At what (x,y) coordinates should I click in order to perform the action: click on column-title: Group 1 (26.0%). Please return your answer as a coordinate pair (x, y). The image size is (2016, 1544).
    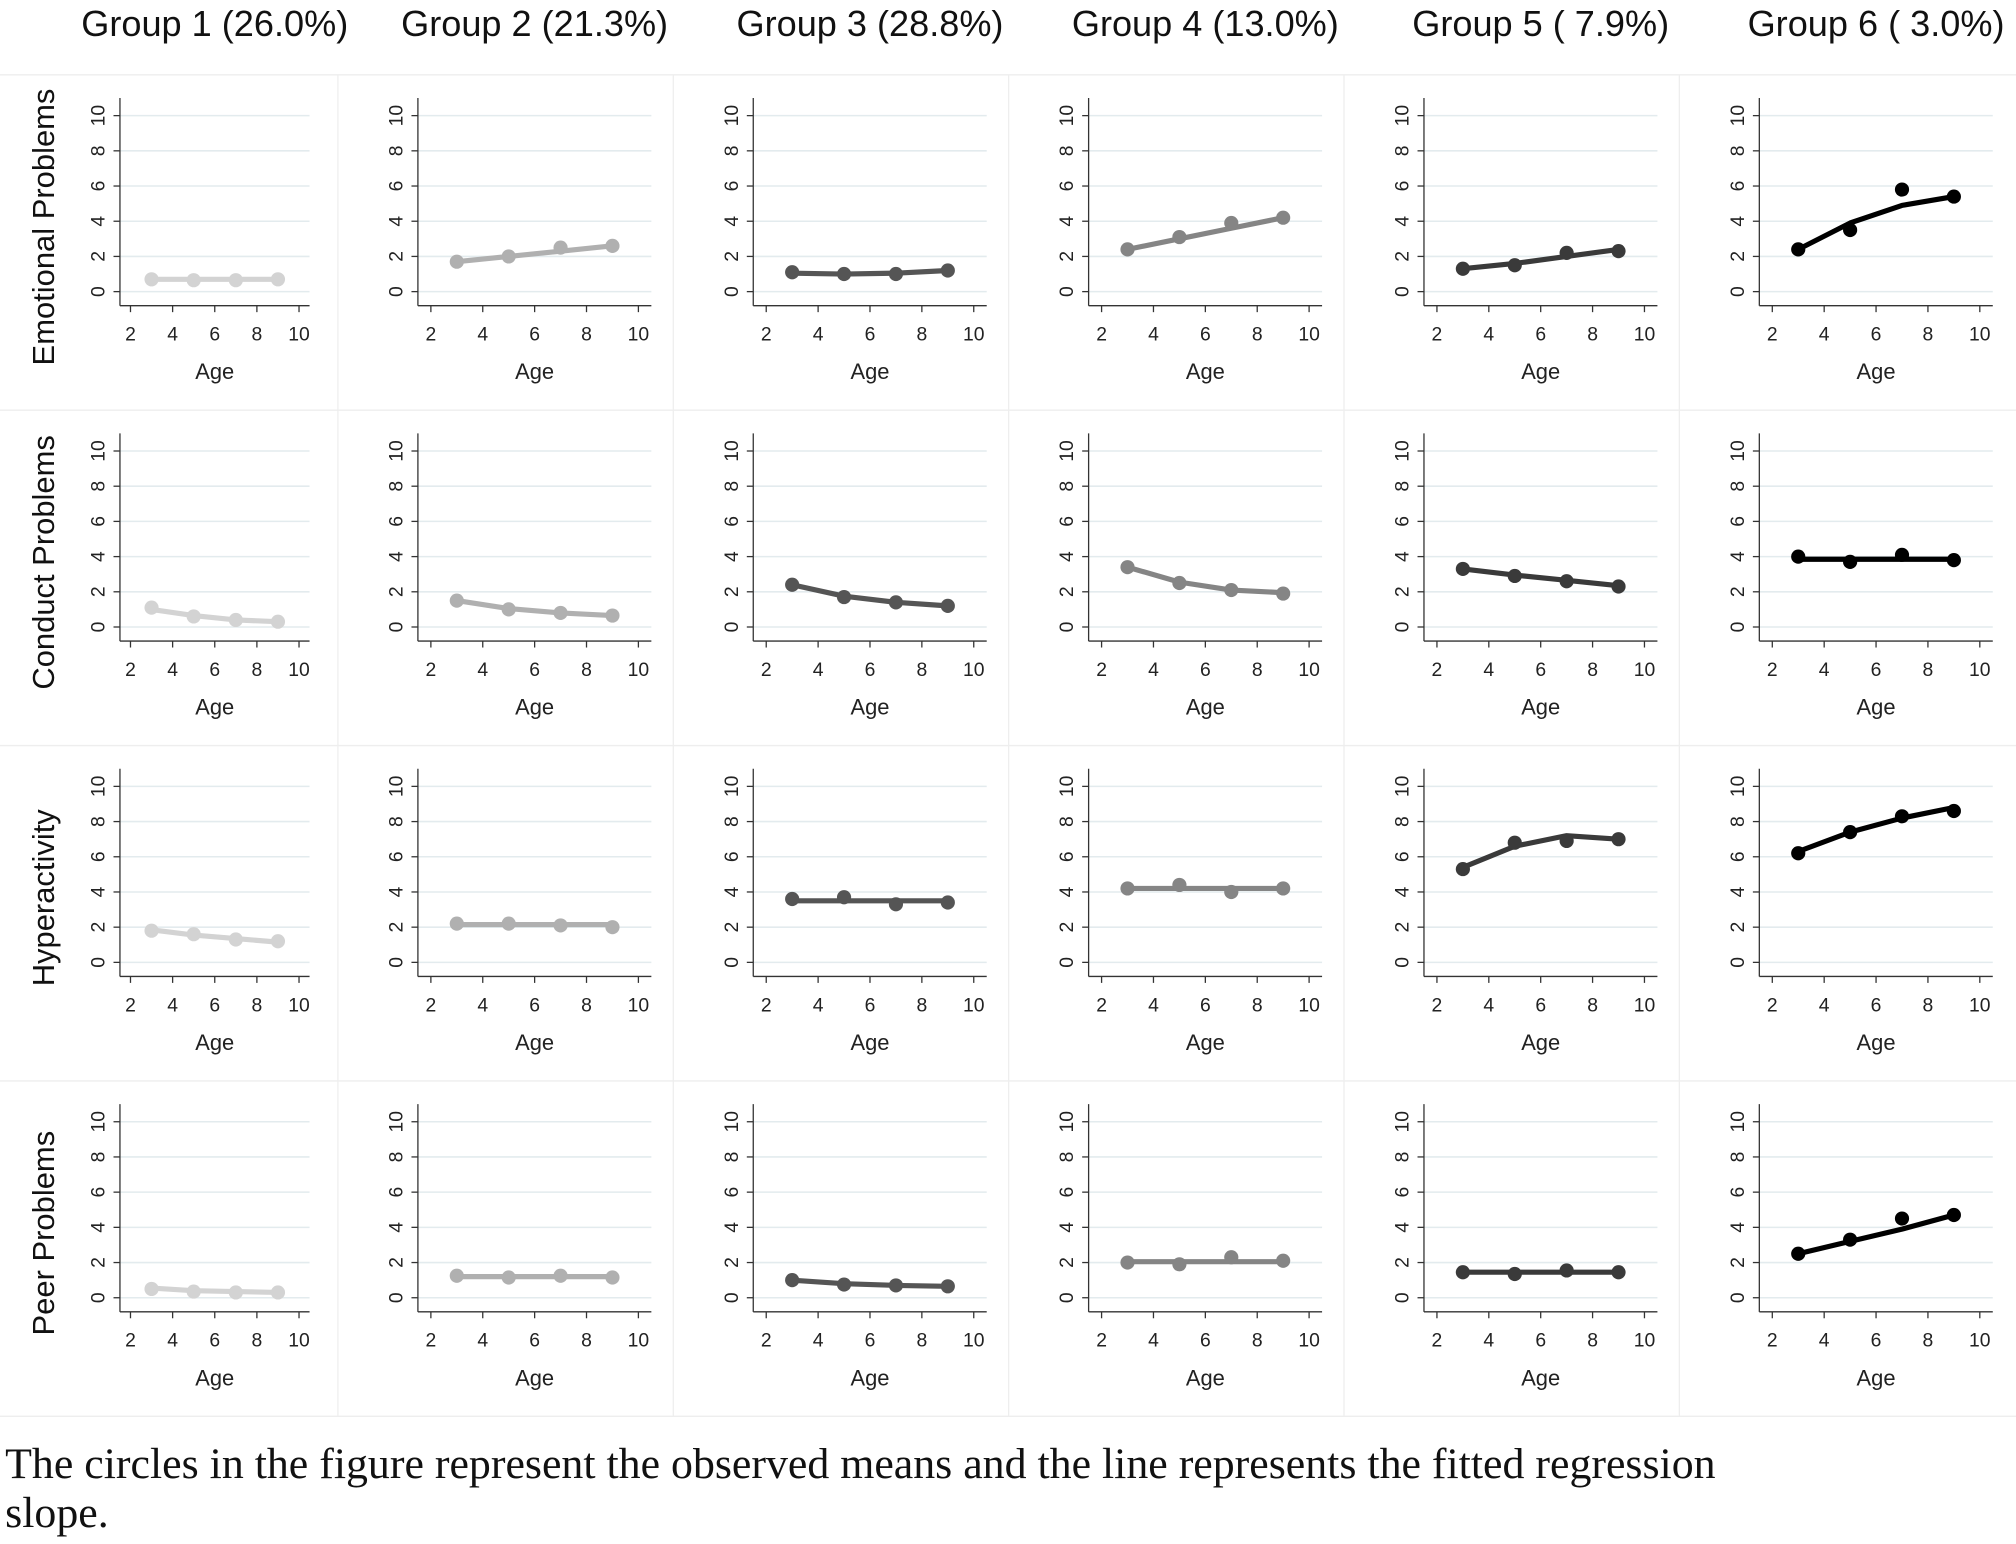
    Looking at the image, I should click on (214, 23).